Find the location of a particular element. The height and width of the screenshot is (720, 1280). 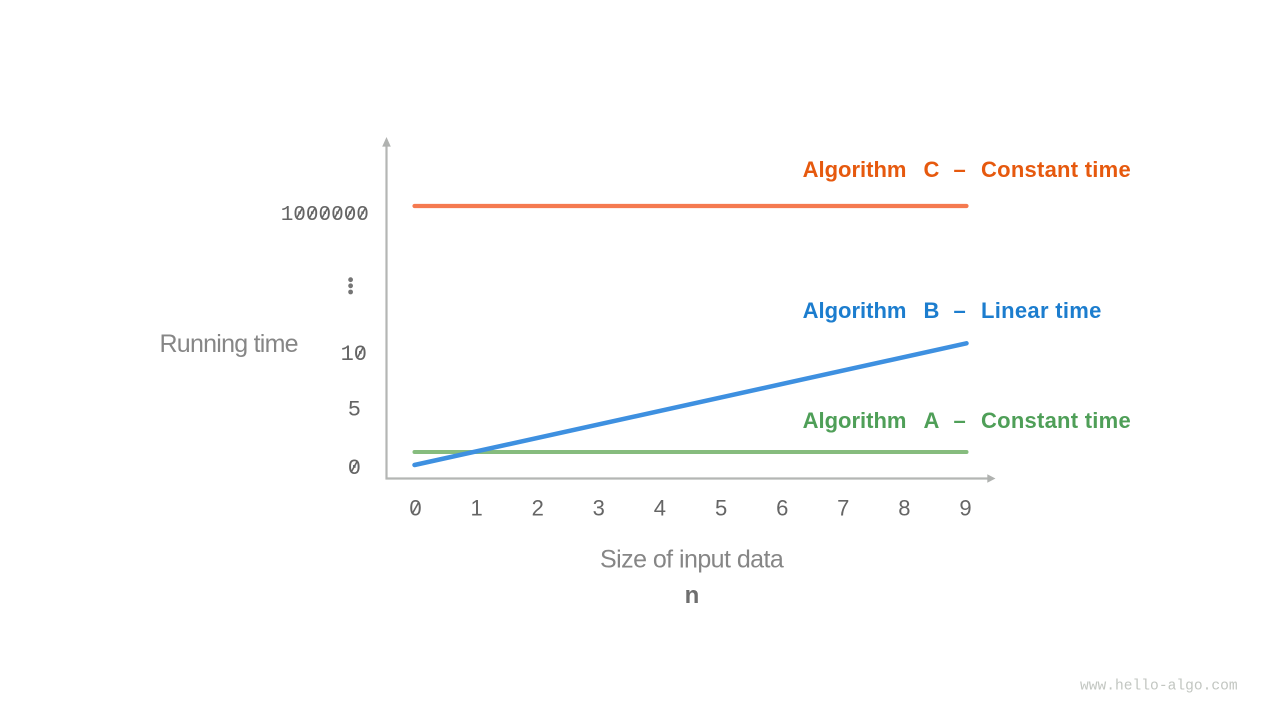

svg-text: n is located at coordinates (692, 595).